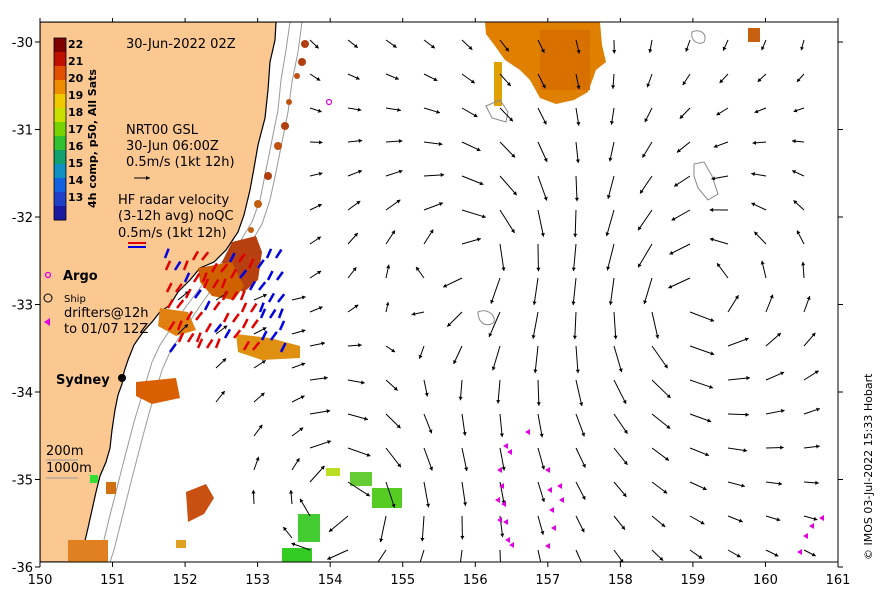  What do you see at coordinates (122, 378) in the screenshot?
I see `sydney-marker` at bounding box center [122, 378].